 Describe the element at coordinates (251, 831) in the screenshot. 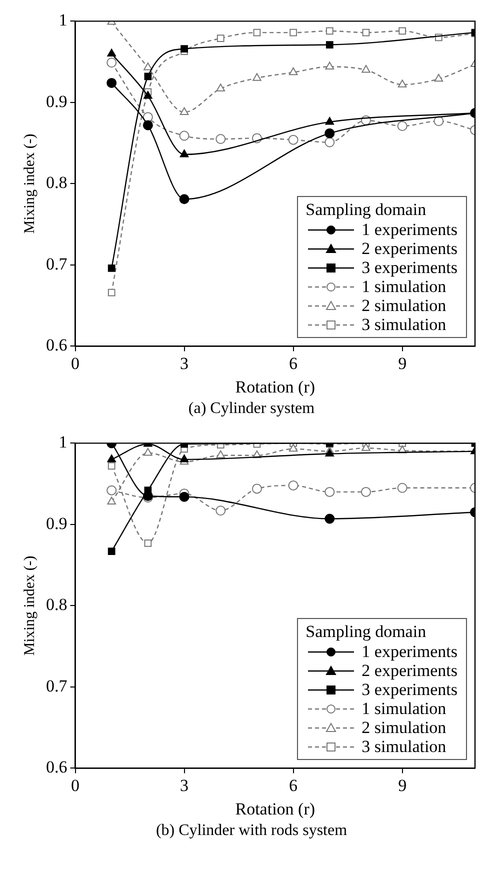

I see `text: (b) Cylinder with rods system` at that location.